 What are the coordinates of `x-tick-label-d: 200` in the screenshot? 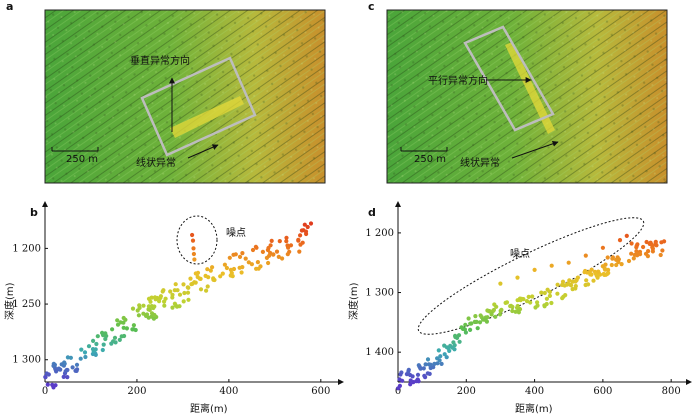 It's located at (466, 391).